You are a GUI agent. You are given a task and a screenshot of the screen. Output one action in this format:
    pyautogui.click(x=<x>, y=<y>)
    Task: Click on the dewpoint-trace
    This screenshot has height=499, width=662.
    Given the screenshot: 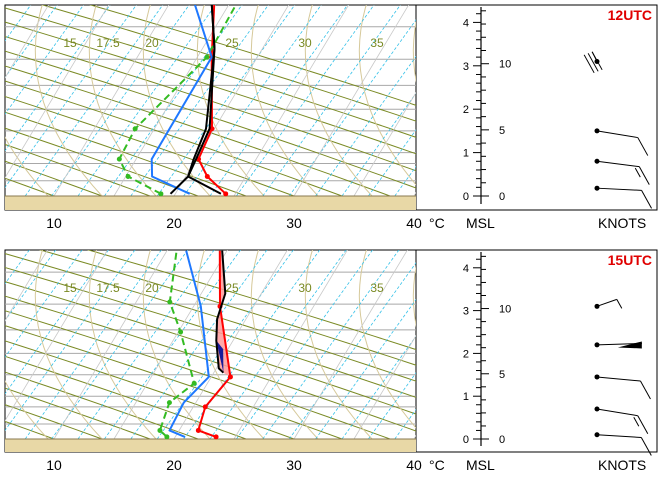 What is the action you would take?
    pyautogui.click(x=177, y=100)
    